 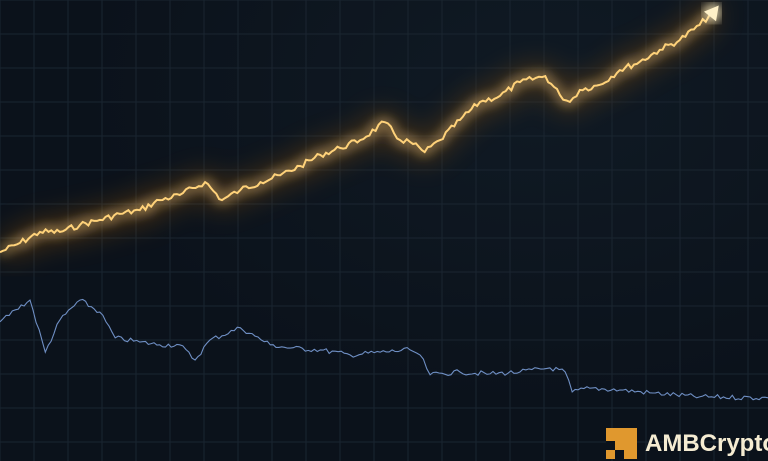 What do you see at coordinates (711, 13) in the screenshot?
I see `arrowhead-icon` at bounding box center [711, 13].